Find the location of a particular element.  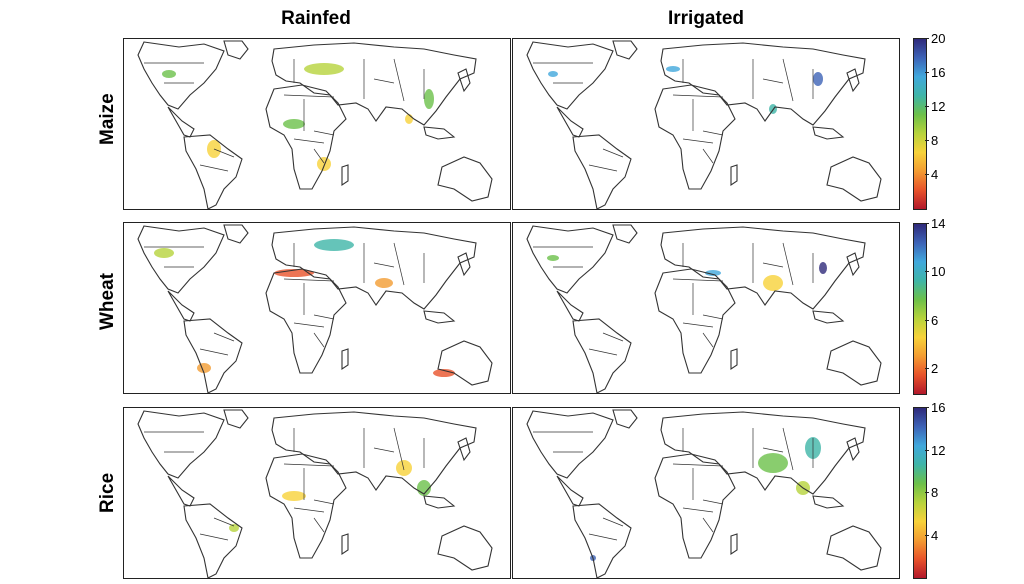

column-title-rainfed: Rainfed is located at coordinates (316, 18).